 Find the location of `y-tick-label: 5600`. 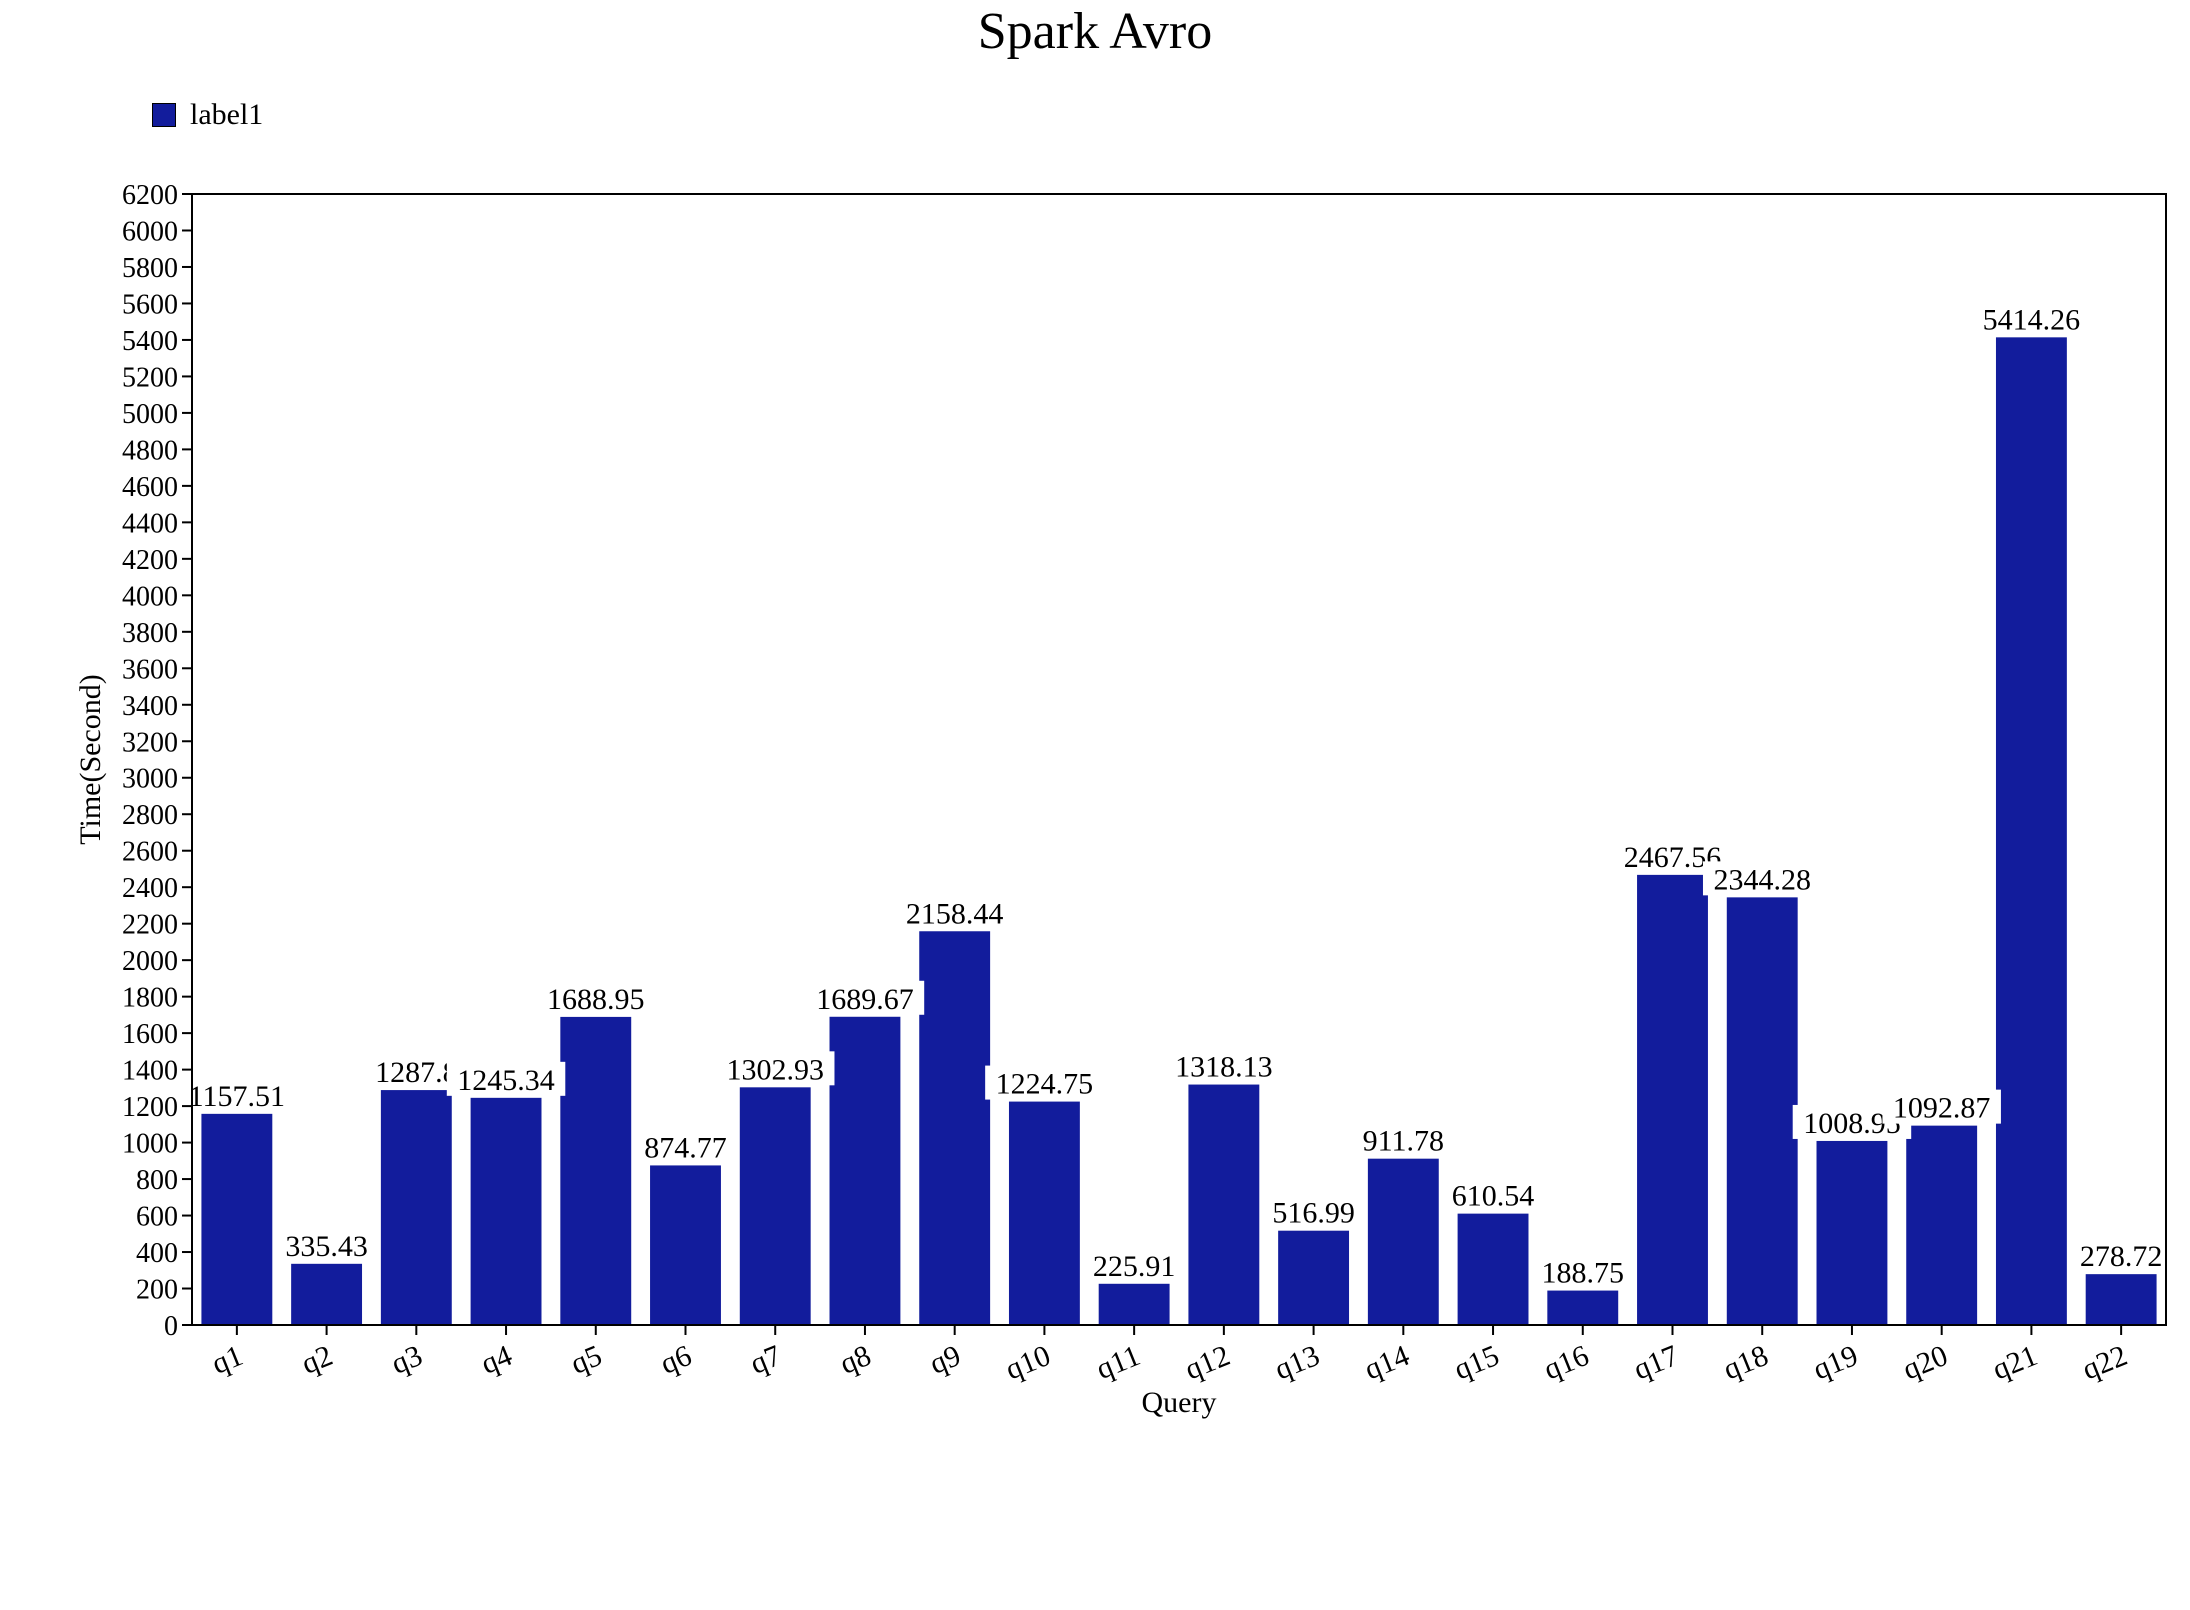

y-tick-label: 5600 is located at coordinates (150, 304).